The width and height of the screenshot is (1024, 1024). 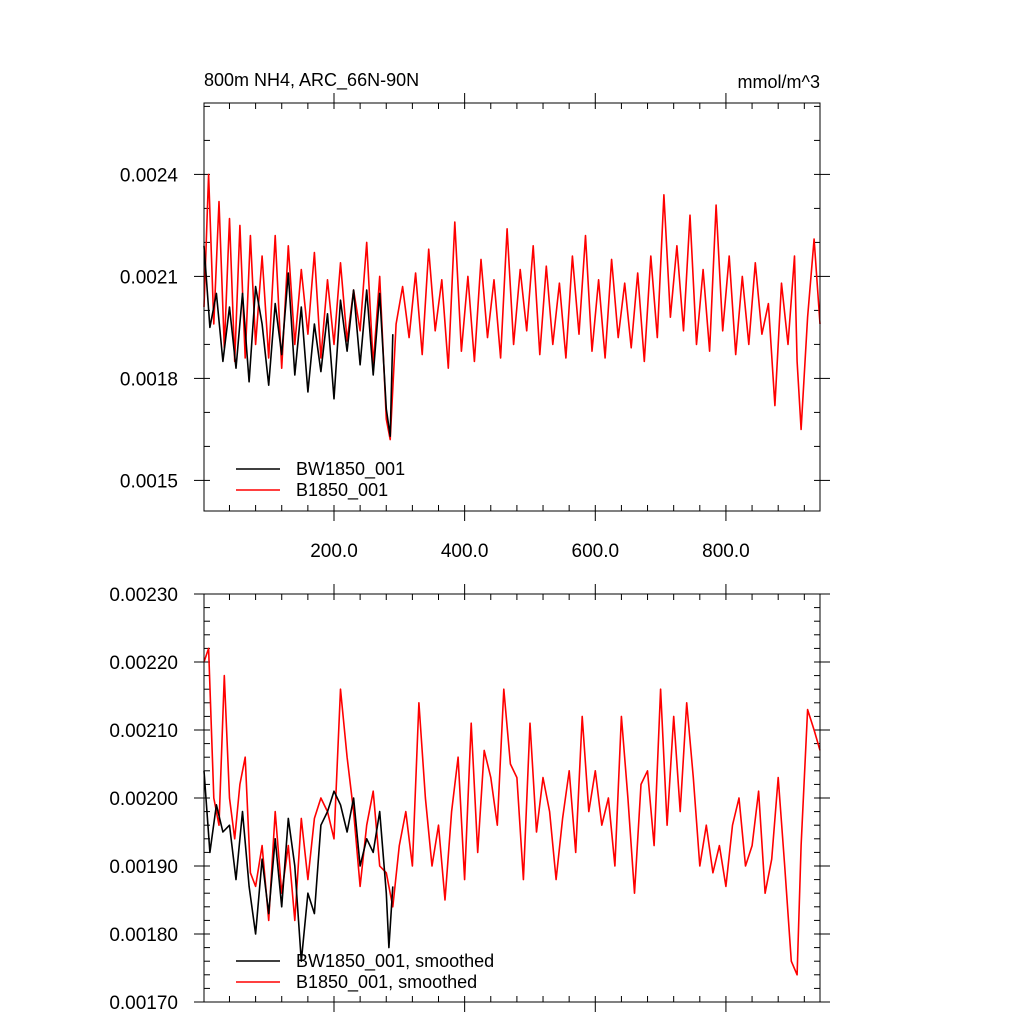 What do you see at coordinates (143, 799) in the screenshot?
I see `y-tick-label: 0.00200` at bounding box center [143, 799].